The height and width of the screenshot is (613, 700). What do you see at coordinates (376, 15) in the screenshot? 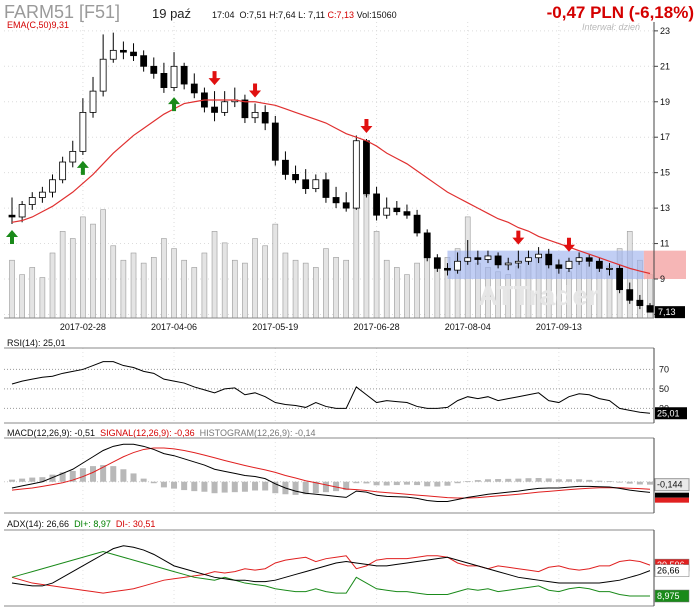
I see `quote-volume: Vol:15060` at bounding box center [376, 15].